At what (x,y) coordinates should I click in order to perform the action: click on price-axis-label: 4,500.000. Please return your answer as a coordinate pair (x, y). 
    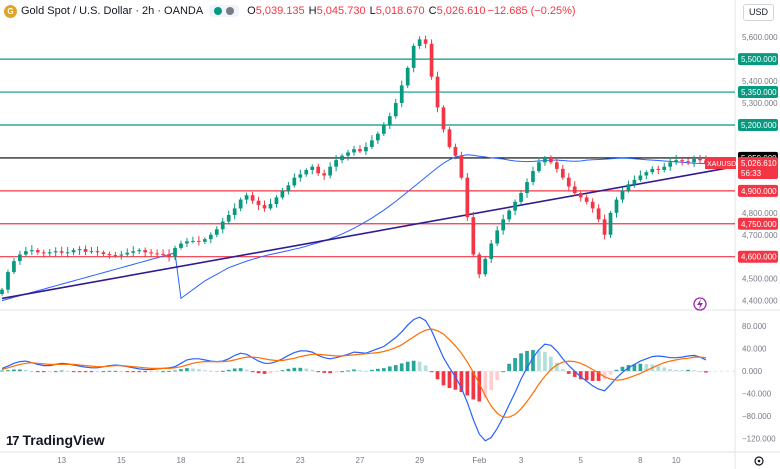
    Looking at the image, I should click on (760, 279).